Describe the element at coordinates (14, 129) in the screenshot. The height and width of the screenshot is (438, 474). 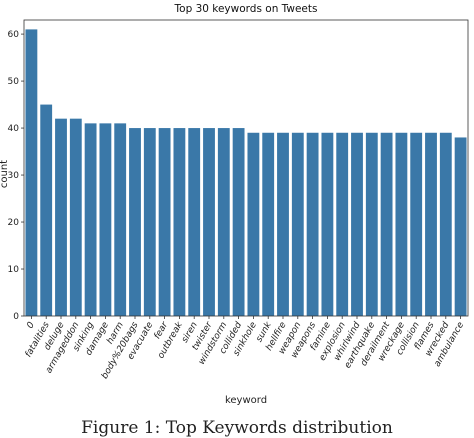
I see `y-tick-label: 40` at that location.